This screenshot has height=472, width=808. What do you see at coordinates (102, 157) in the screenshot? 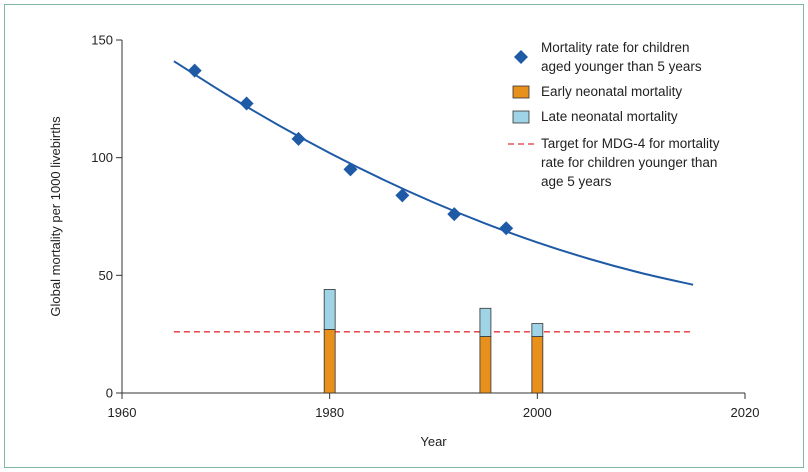
I see `y-tick-label: 100` at bounding box center [102, 157].